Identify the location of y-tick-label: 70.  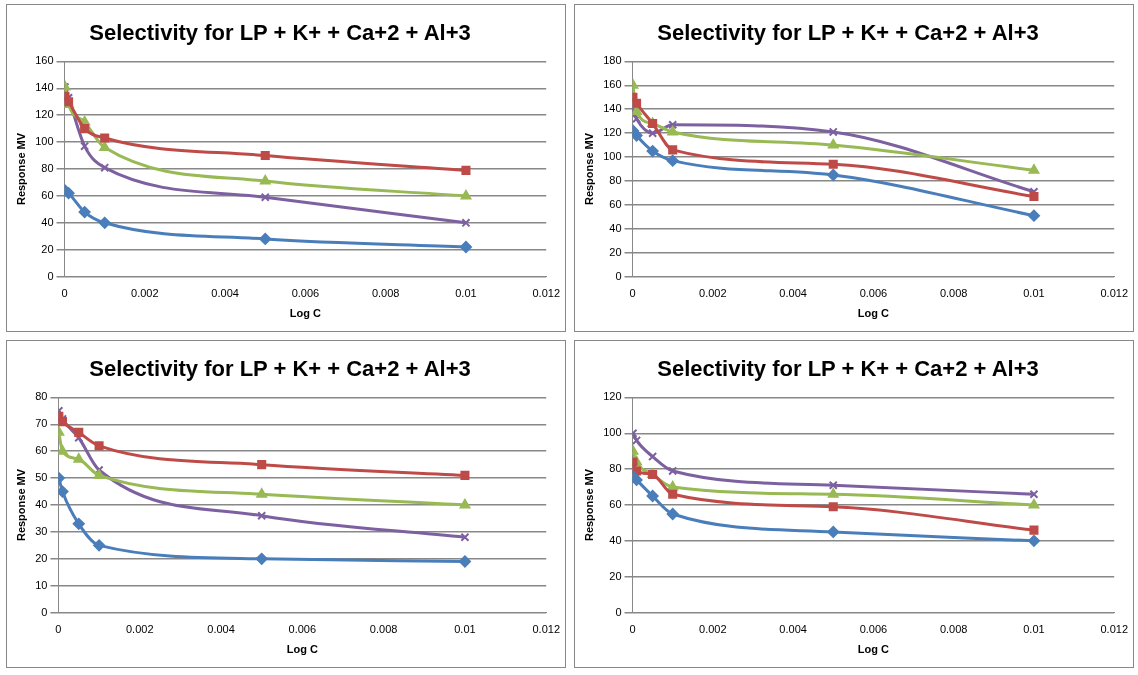
(41, 423).